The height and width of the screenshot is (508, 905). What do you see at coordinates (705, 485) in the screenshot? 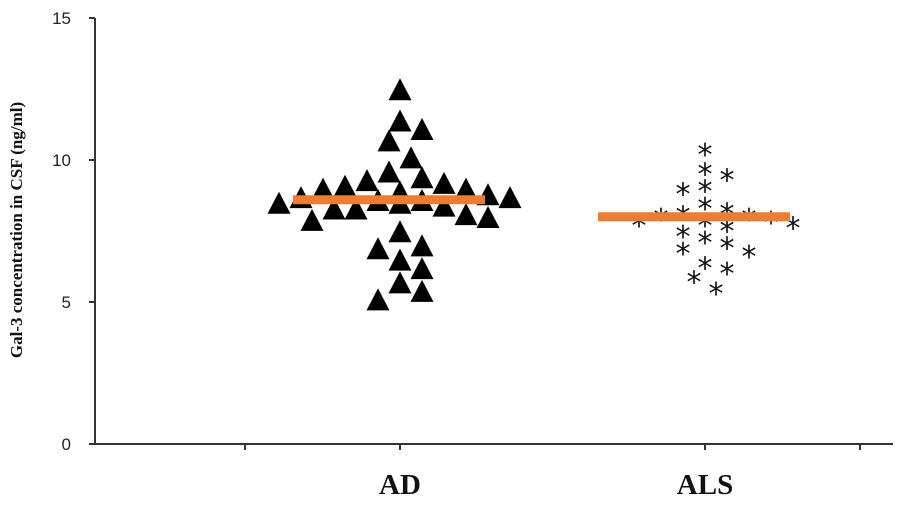
I see `category-label-als: ALS` at bounding box center [705, 485].